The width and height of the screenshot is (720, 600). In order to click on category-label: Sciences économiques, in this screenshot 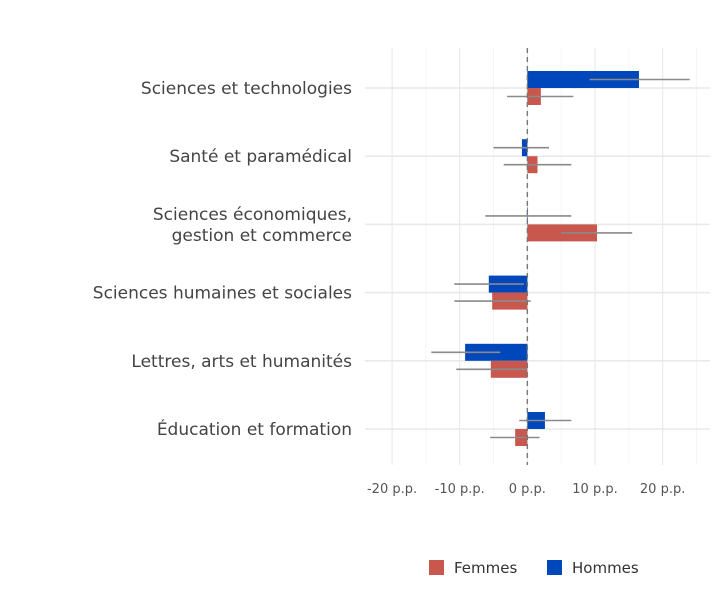, I will do `click(252, 215)`.